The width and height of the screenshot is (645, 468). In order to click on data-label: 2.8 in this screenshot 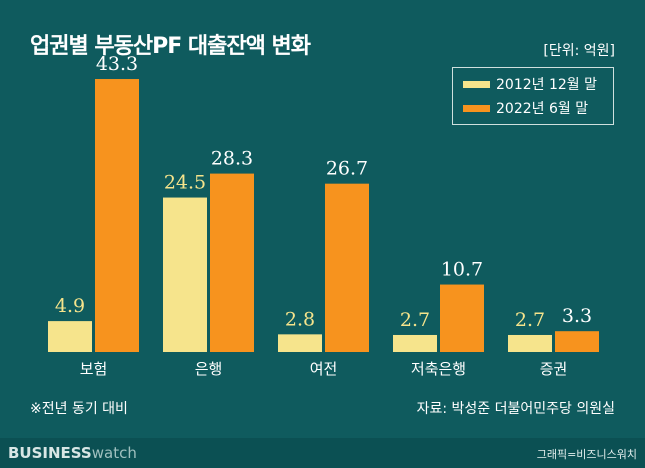, I will do `click(300, 319)`.